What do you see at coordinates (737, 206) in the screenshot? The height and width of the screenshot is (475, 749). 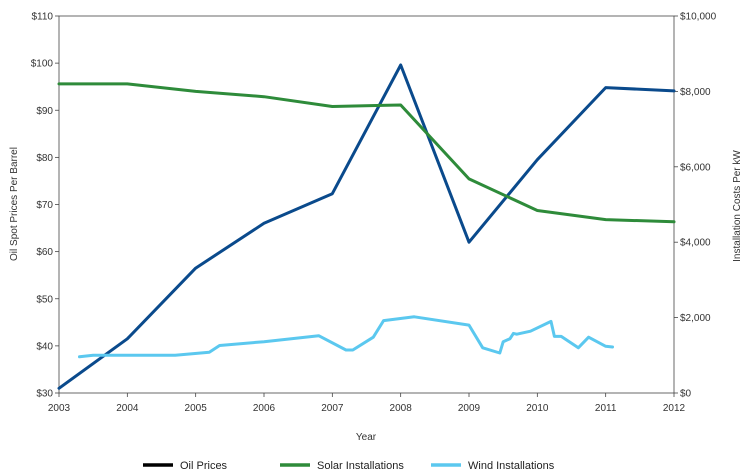 I see `y-right-axis-title: Installation Costs Per kW` at bounding box center [737, 206].